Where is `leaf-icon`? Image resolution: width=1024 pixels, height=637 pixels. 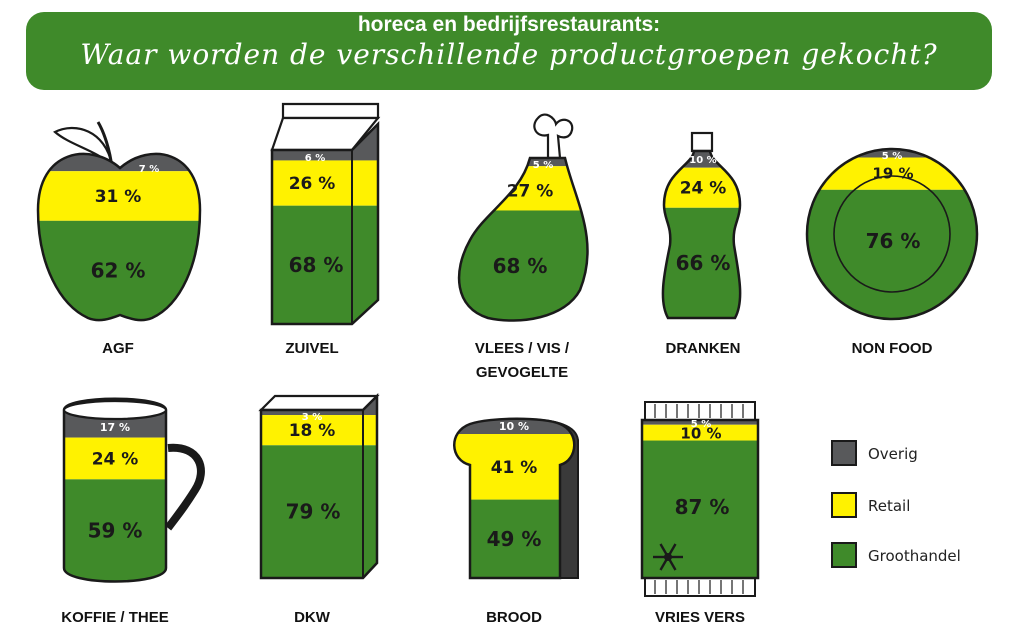 leaf-icon is located at coordinates (83, 147).